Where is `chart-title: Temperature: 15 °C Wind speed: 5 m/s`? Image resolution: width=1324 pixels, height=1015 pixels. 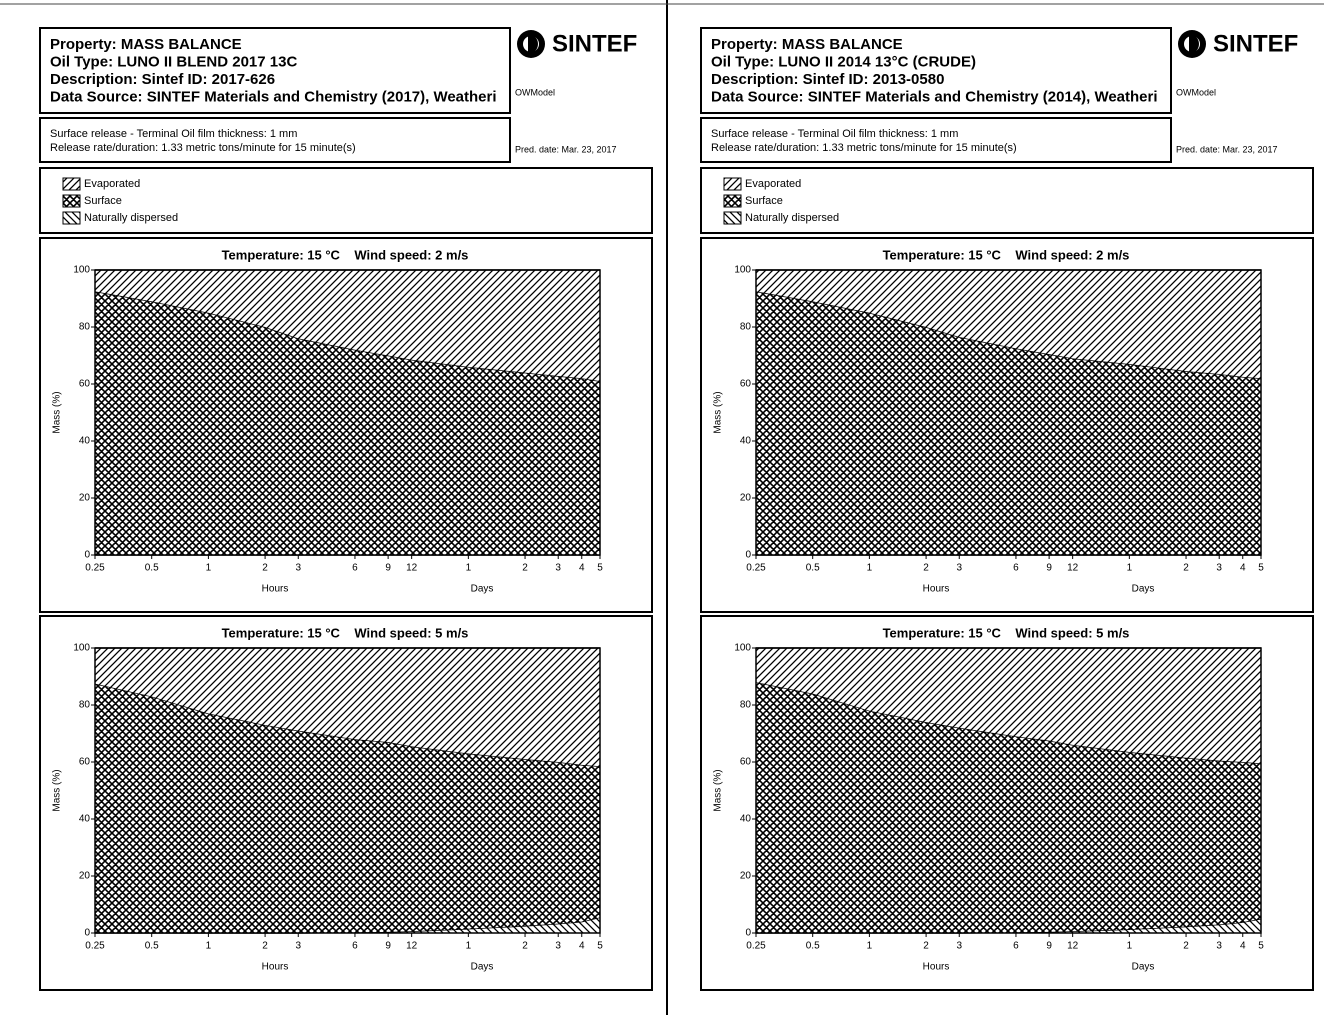
chart-title: Temperature: 15 °C Wind speed: 5 m/s is located at coordinates (1006, 632).